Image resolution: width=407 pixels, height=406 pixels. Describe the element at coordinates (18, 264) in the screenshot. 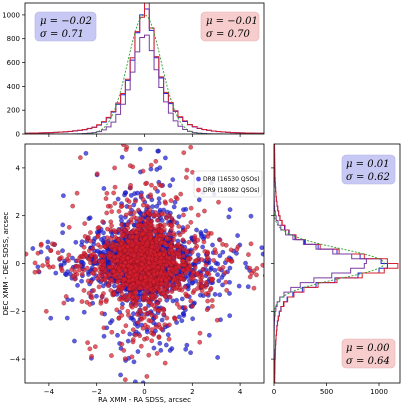

I see `scatter-y-tick-label: 0` at that location.